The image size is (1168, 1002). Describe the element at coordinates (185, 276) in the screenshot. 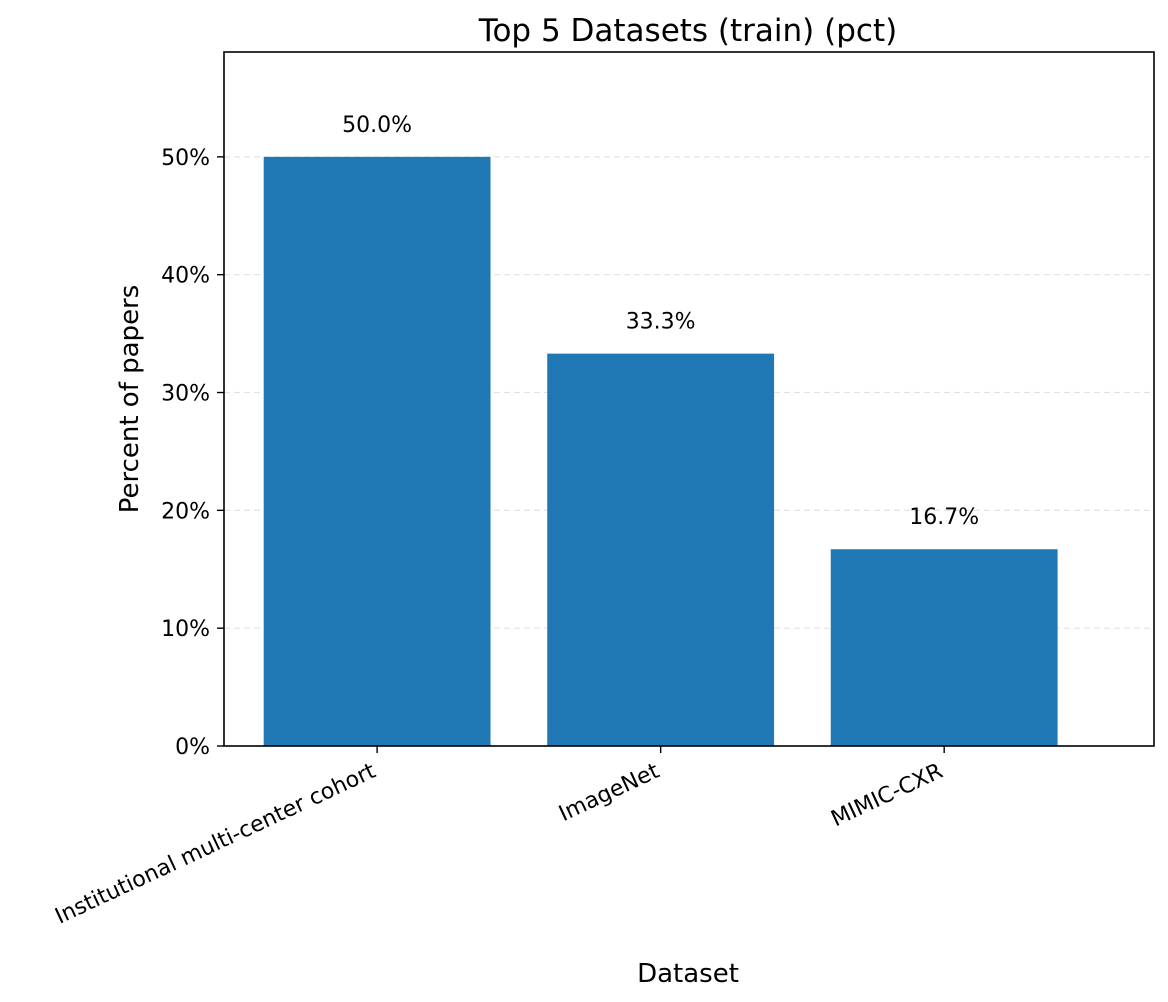

I see `y-tick-label: 40%` at that location.